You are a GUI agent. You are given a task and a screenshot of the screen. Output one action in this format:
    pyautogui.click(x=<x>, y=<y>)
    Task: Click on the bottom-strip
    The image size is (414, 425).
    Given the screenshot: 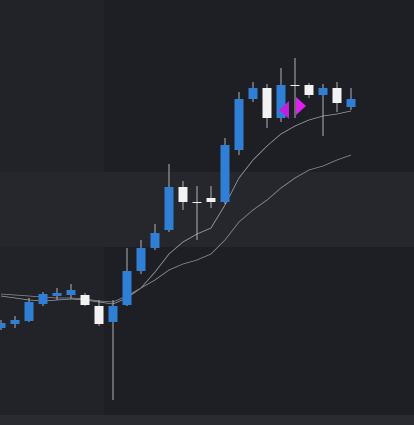 What is the action you would take?
    pyautogui.click(x=207, y=420)
    